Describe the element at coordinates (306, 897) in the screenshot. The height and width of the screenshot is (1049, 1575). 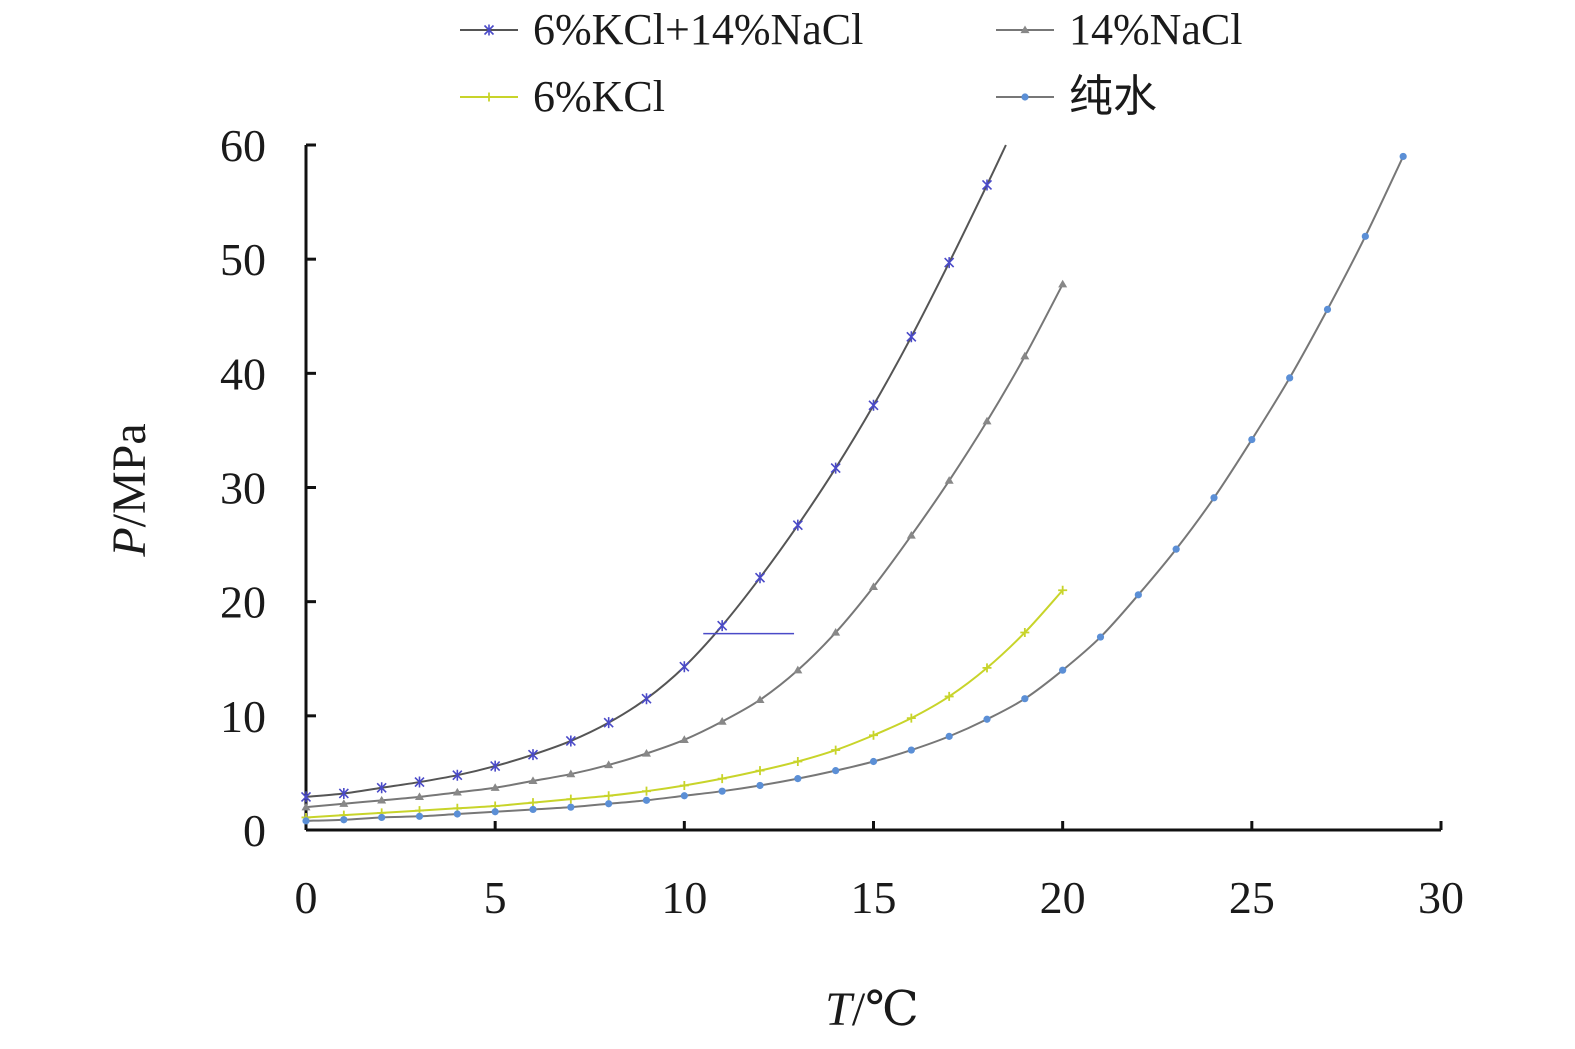
I see `x-tick-label: 0` at that location.